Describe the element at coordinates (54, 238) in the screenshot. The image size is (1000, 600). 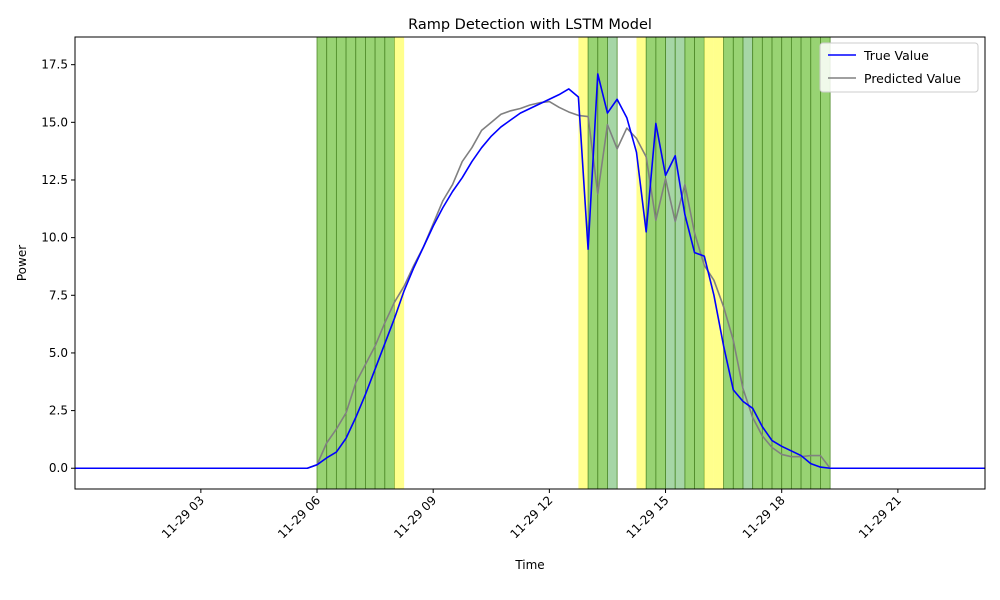
I see `y-tick-label: 10.0` at that location.